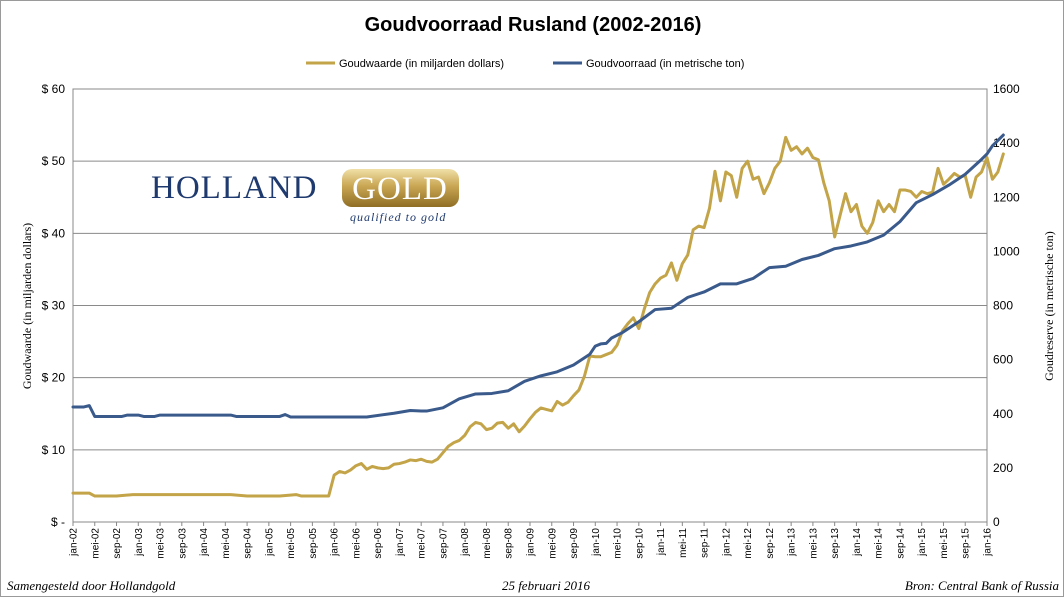 This screenshot has width=1064, height=598. What do you see at coordinates (748, 543) in the screenshot?
I see `x-tick-label: mei-12` at bounding box center [748, 543].